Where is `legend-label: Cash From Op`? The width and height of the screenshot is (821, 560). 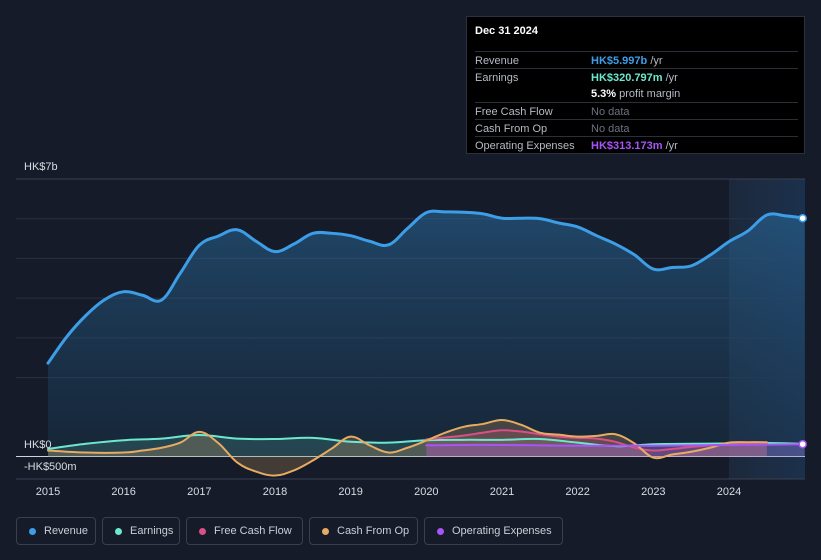
legend-label: Cash From Op is located at coordinates (373, 531).